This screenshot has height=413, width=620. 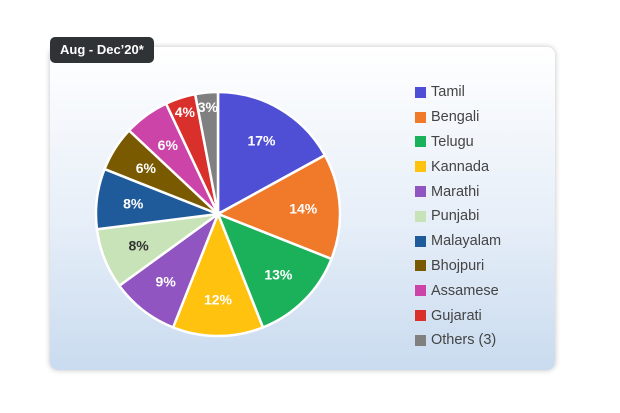 What do you see at coordinates (278, 207) in the screenshot?
I see `pie-slice-bengali` at bounding box center [278, 207].